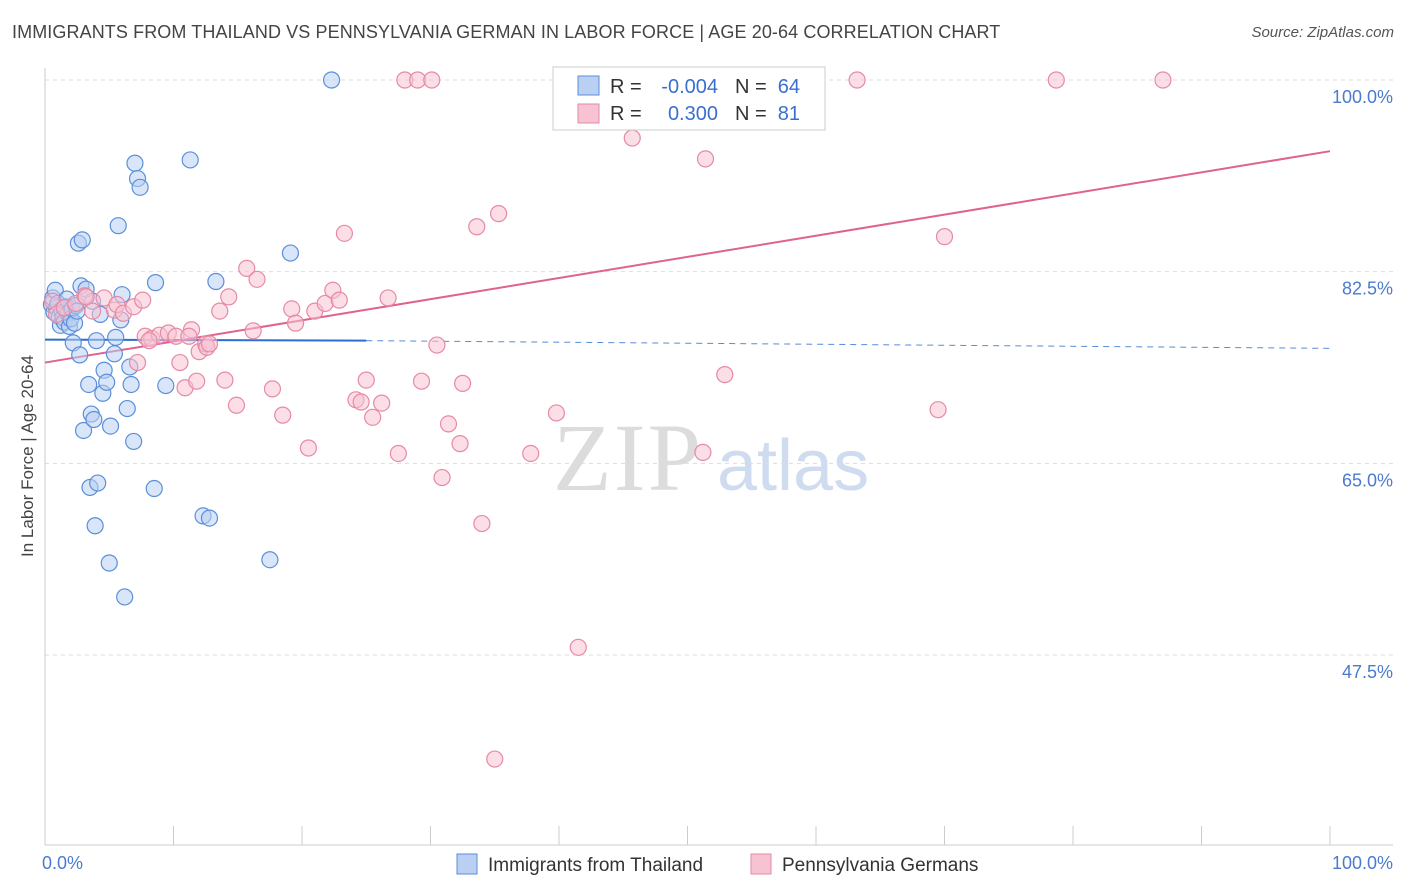 The image size is (1406, 892). I want to click on x-tick-label-left: 0.0%, so click(62, 863).